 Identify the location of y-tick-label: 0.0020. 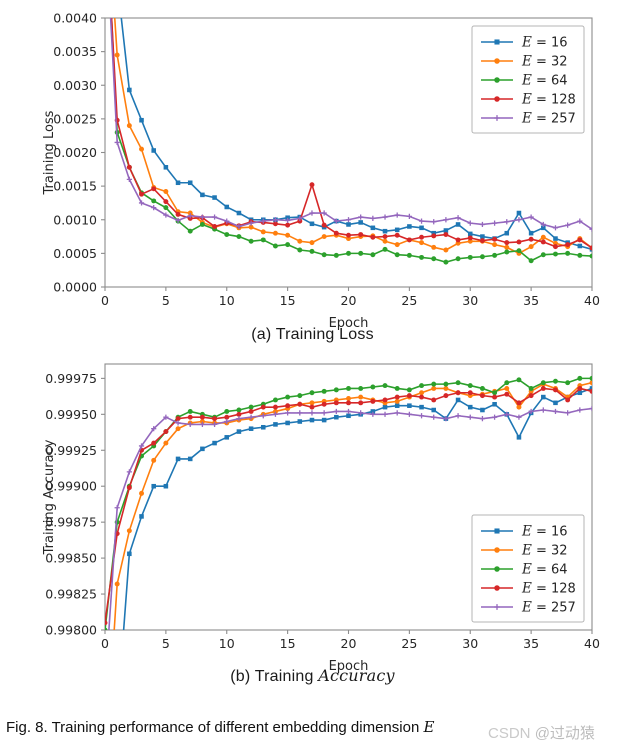
(75, 152).